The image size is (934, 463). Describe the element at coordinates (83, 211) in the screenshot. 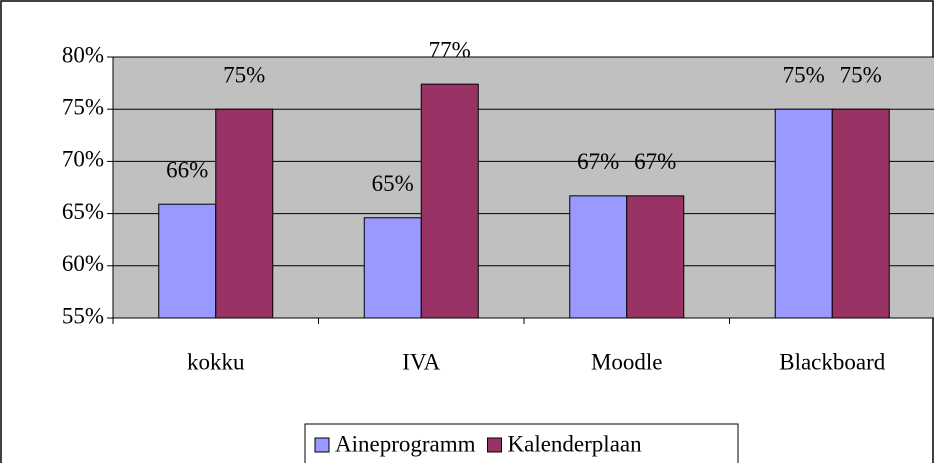

I see `y-tick-label: 65%` at that location.